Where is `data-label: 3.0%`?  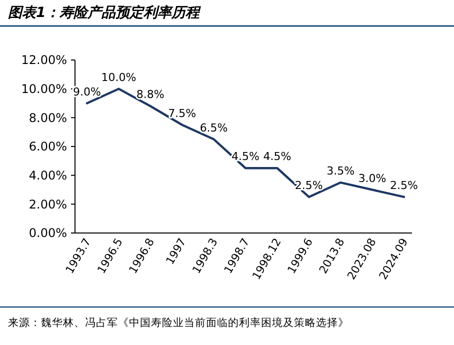
data-label: 3.0% is located at coordinates (372, 178).